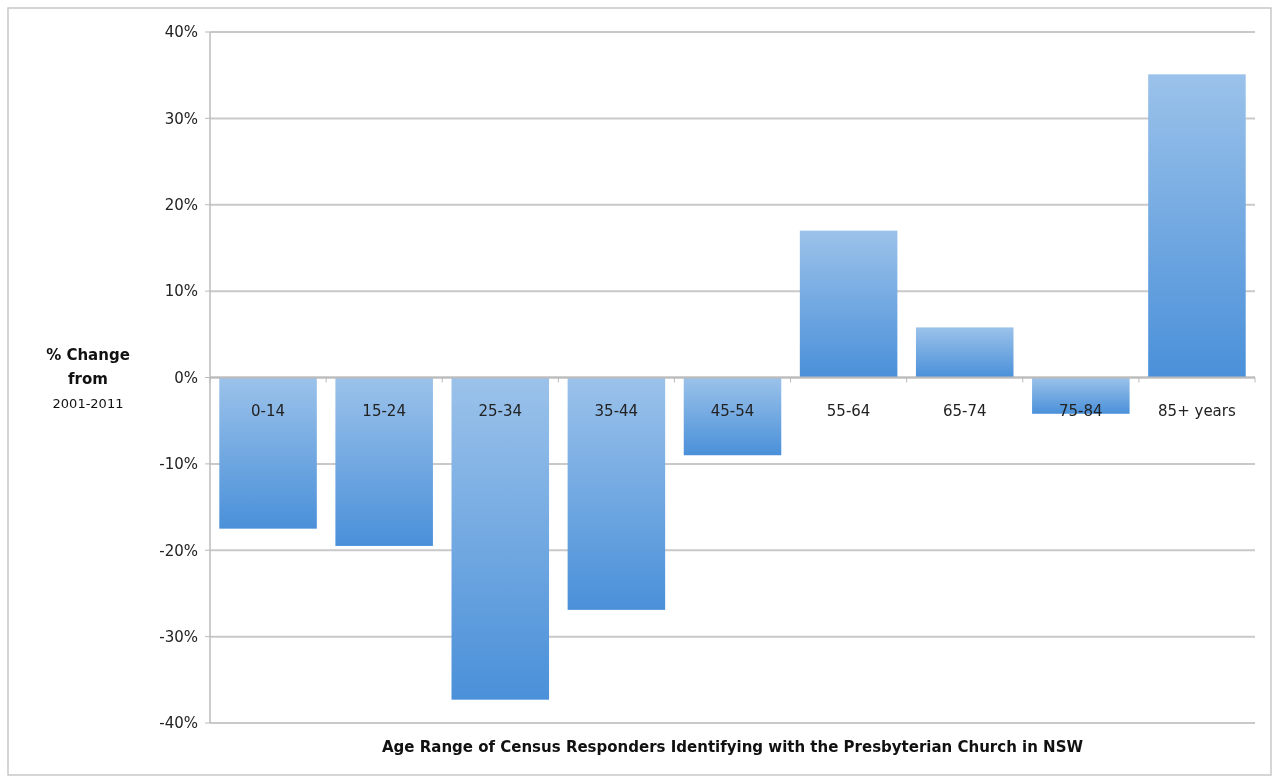  Describe the element at coordinates (178, 723) in the screenshot. I see `y-tick-label: -40%` at that location.